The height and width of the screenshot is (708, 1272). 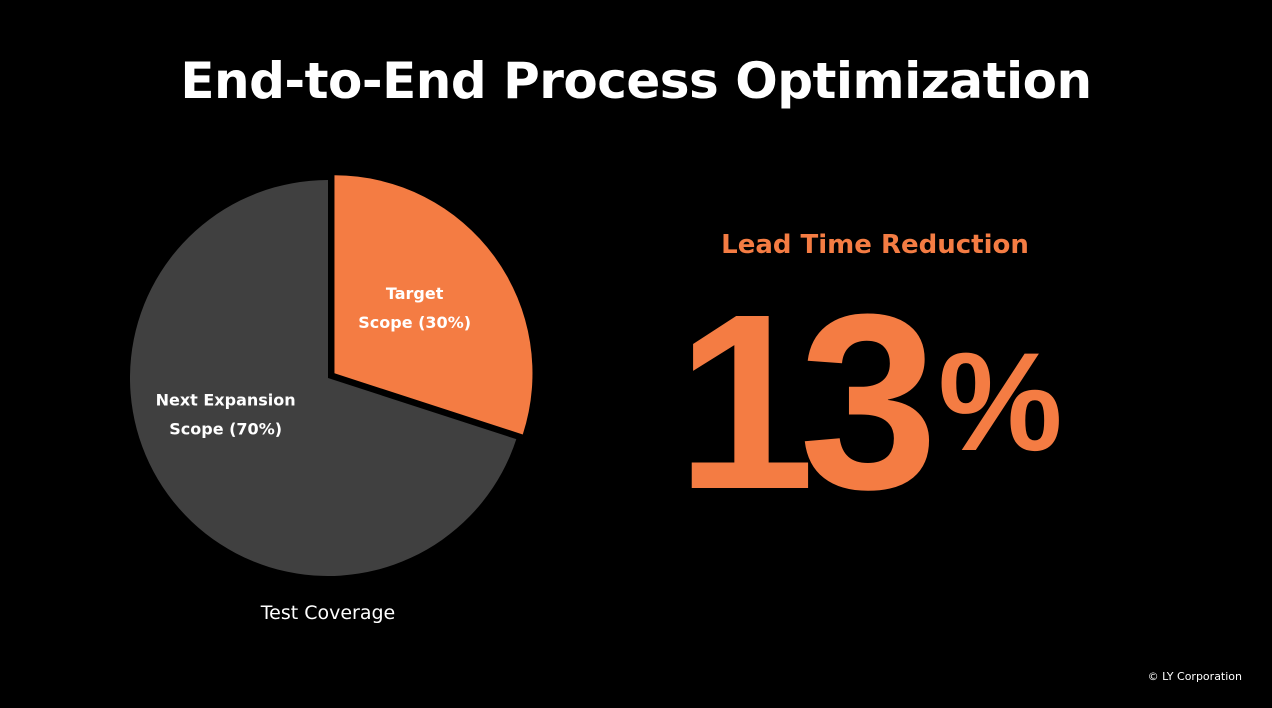 I want to click on metric-unit: %, so click(x=1000, y=401).